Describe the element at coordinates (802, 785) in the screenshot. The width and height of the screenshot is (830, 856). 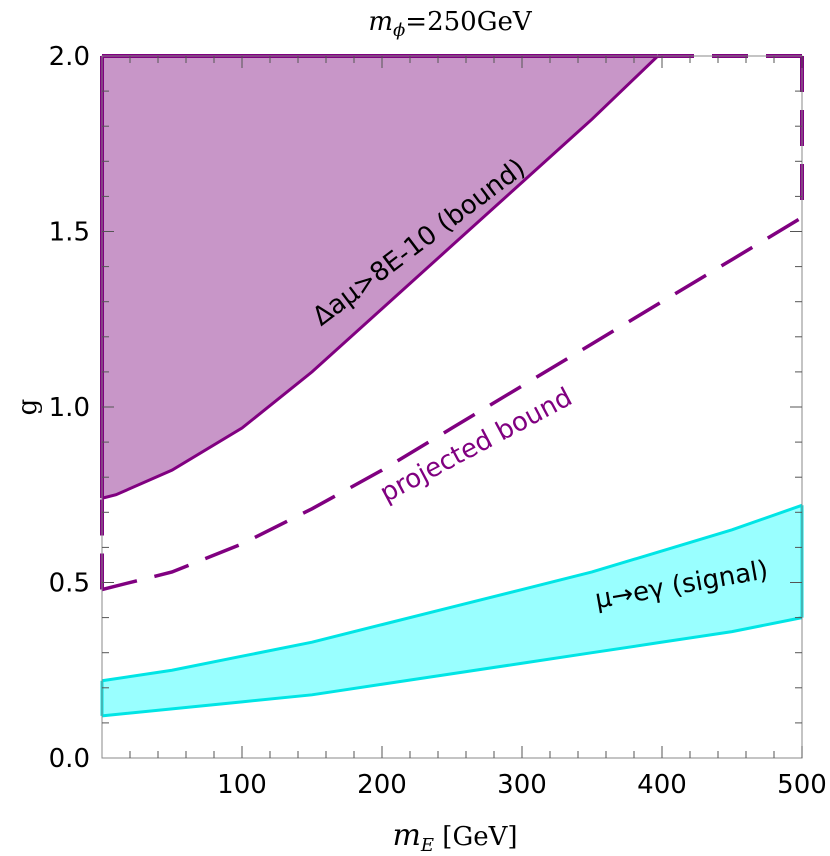
I see `x-tick-label: 500` at that location.